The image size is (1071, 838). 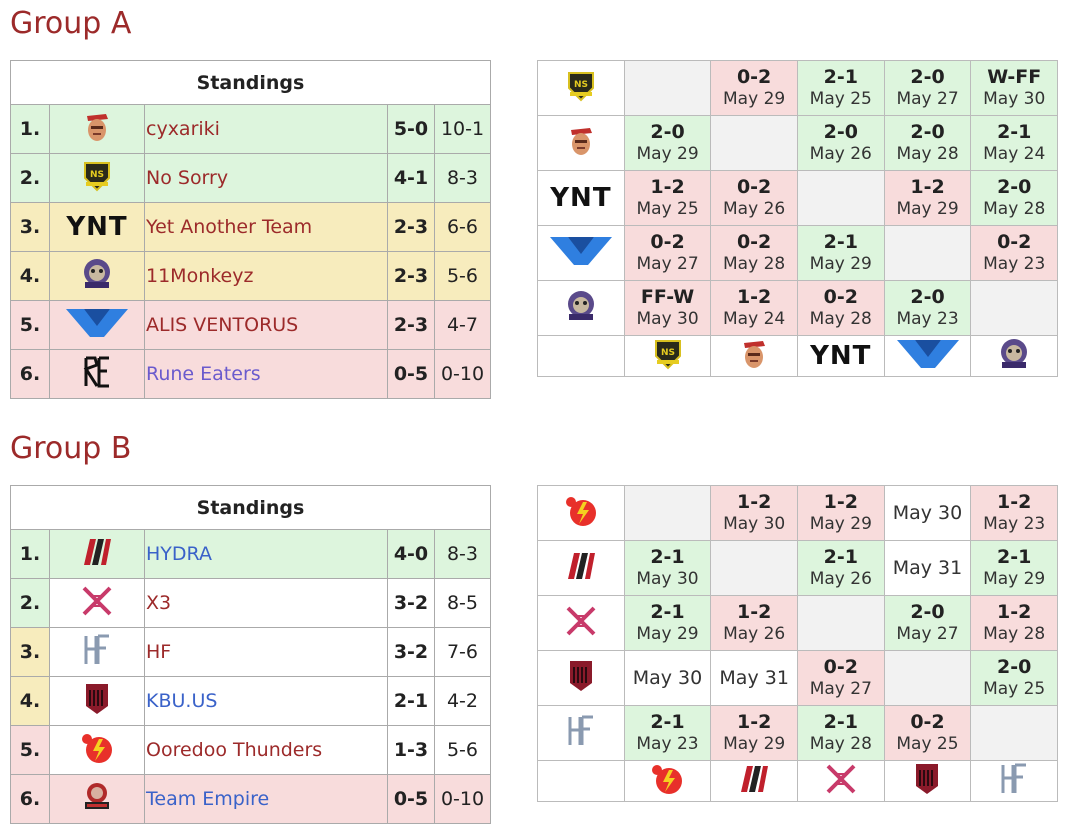 I want to click on match-date: May 23, so click(x=927, y=319).